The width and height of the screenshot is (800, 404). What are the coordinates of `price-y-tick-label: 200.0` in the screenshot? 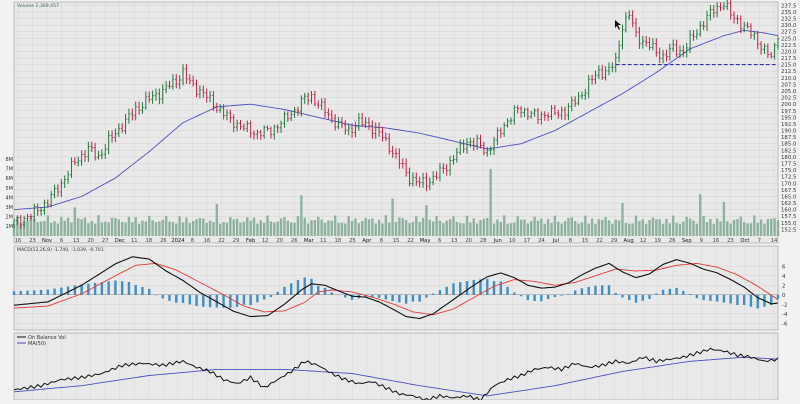 It's located at (789, 105).